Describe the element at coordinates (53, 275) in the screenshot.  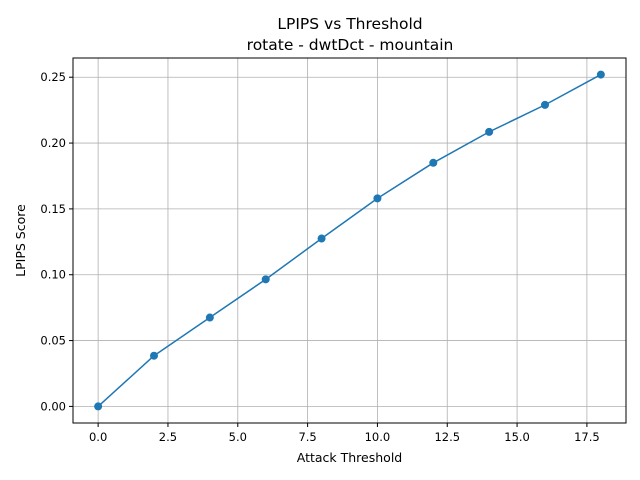
I see `y-tick-label: 0.10` at that location.